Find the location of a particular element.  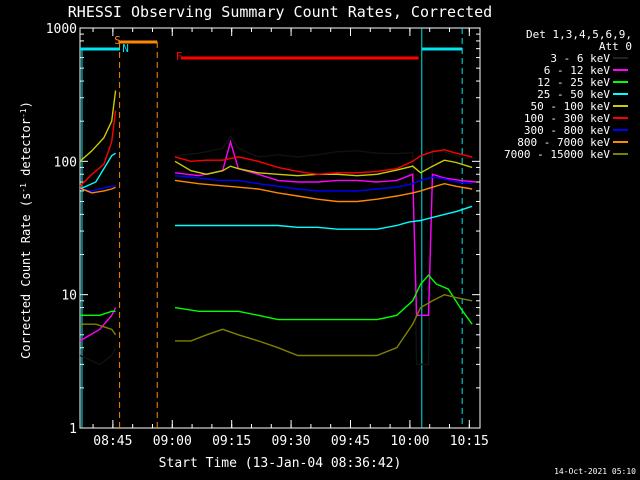

legend-entry-label: 50 - 100 keV is located at coordinates (571, 106).